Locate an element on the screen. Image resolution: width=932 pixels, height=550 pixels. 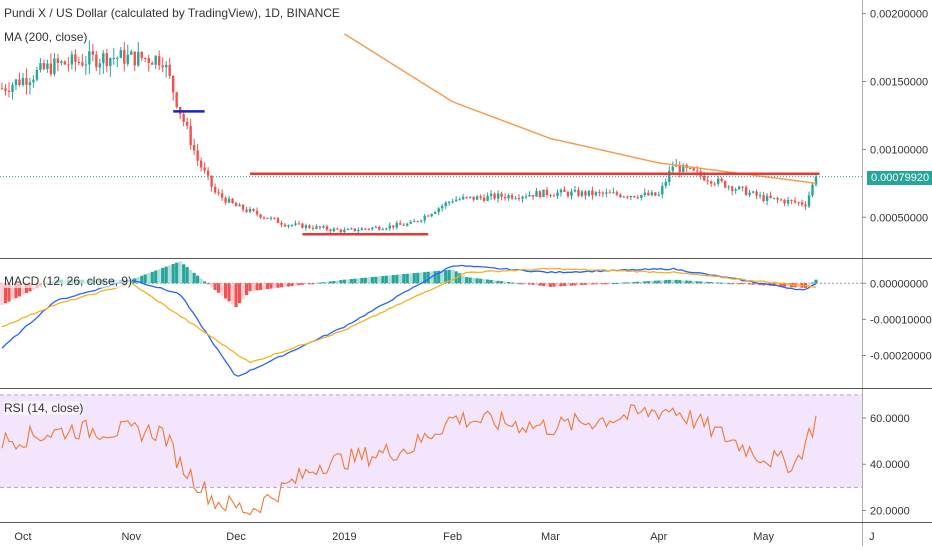
rsi-tick-label: 40.0000 is located at coordinates (890, 465).